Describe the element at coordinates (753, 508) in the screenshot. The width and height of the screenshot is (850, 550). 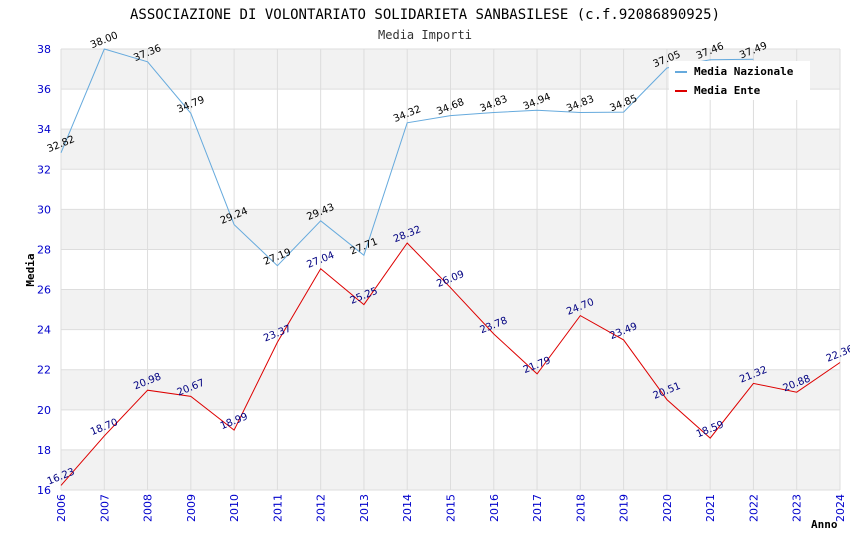
I see `x-tick-label: 2022` at that location.